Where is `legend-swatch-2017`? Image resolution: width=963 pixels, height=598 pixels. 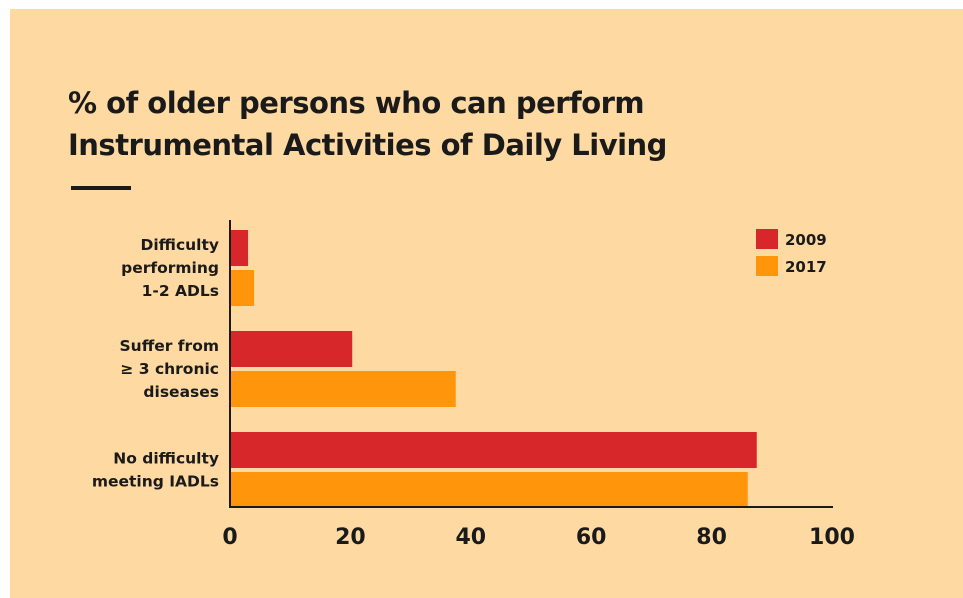
legend-swatch-2017 is located at coordinates (767, 266).